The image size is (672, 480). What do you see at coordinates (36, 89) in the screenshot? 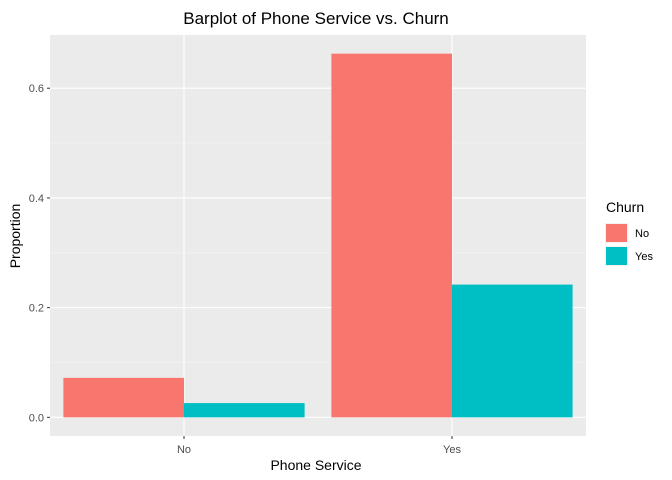
I see `y-tick-label: 0.6` at bounding box center [36, 89].